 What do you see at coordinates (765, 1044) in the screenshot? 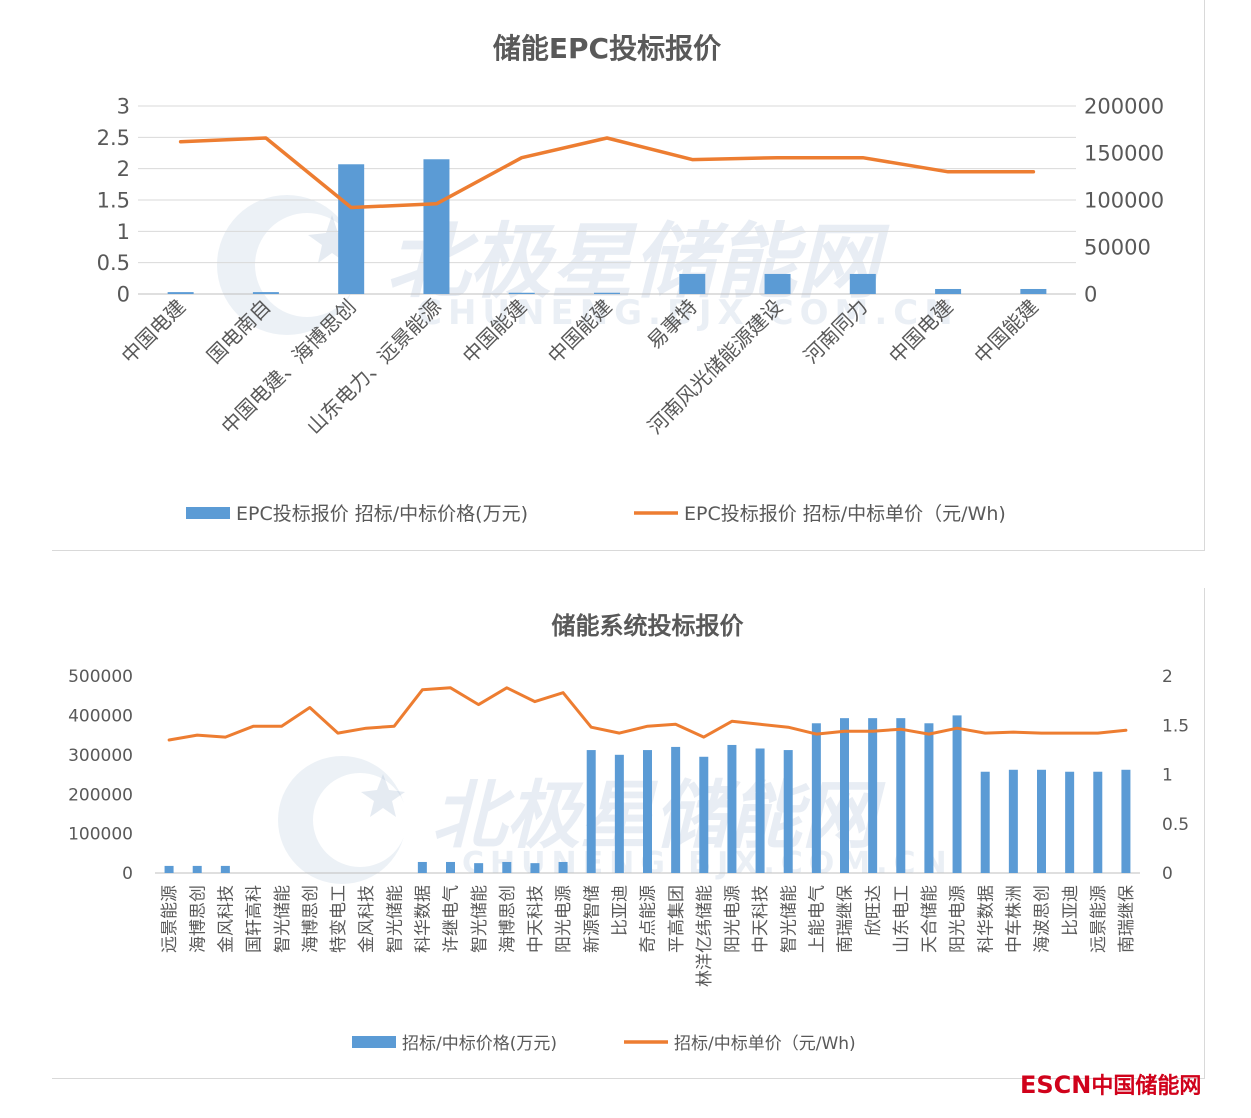
I see `legend-label: 招标/中标单价（元/Wh)` at bounding box center [765, 1044].